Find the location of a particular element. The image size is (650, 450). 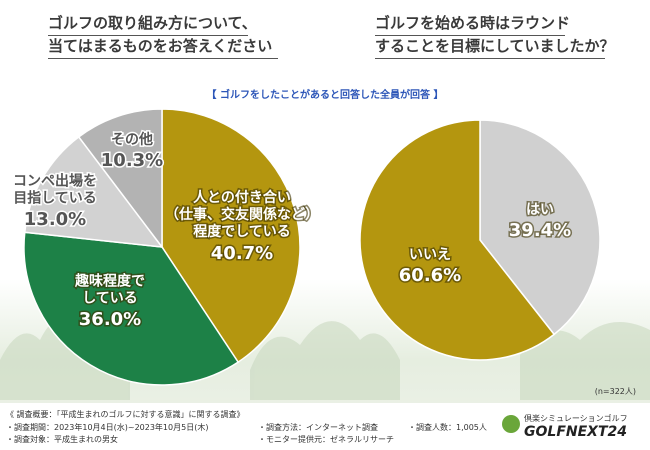

subtitle: 【 ゴルフをしたことがあると回答した全員が回答 】 is located at coordinates (325, 95).